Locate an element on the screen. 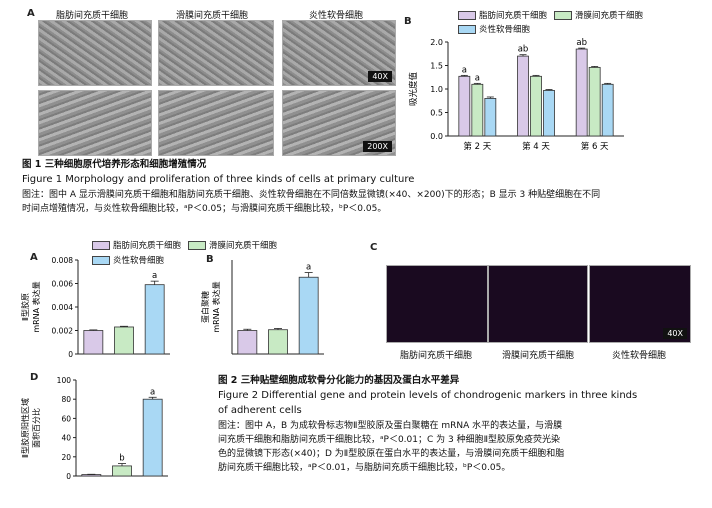 The height and width of the screenshot is (508, 712). fig2-panel-a-letter: A is located at coordinates (34, 257).